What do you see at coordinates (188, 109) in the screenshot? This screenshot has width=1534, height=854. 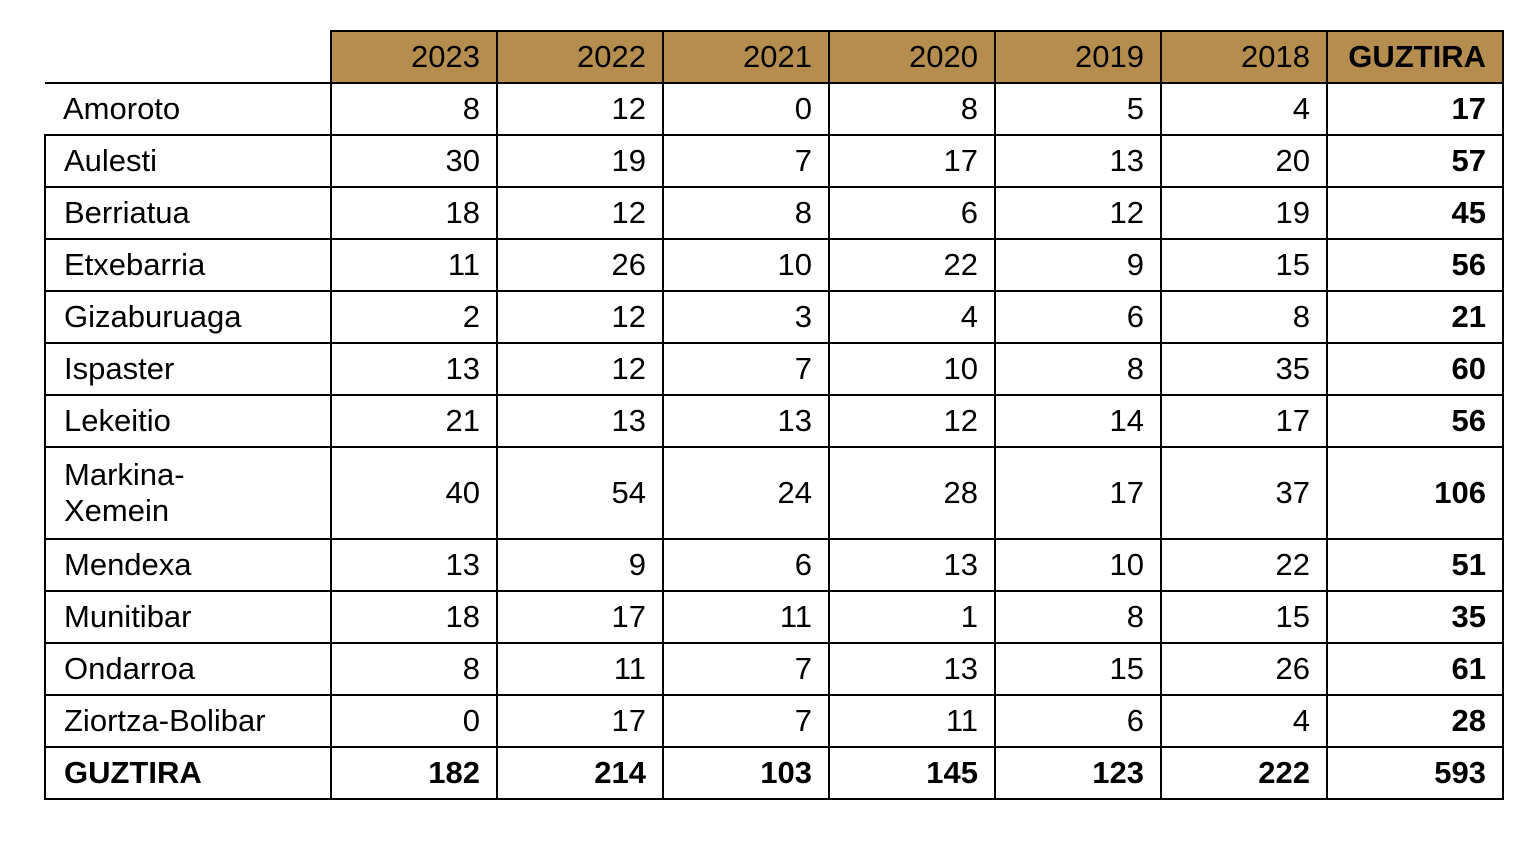 I see `row-label: Amoroto` at bounding box center [188, 109].